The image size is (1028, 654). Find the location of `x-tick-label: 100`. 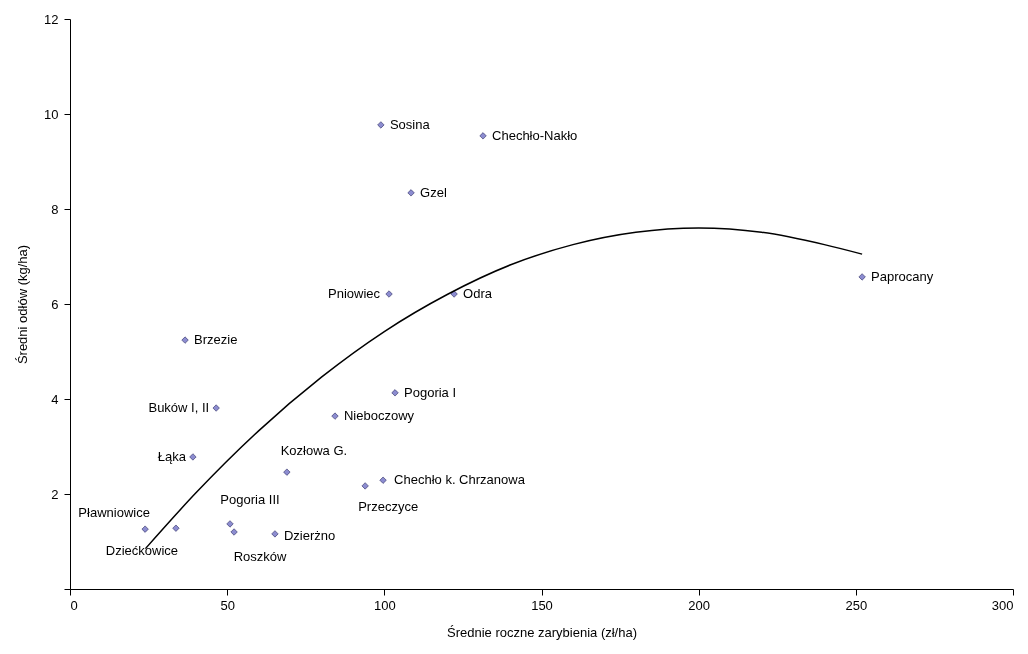

x-tick-label: 100 is located at coordinates (384, 605).